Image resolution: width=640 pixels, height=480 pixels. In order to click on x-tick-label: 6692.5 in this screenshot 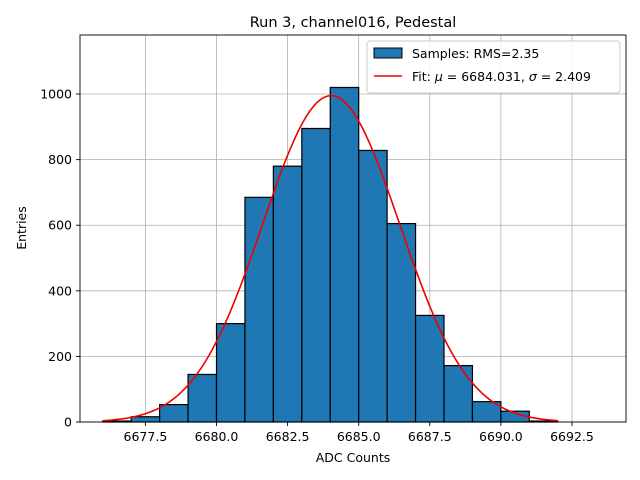, I will do `click(572, 436)`.